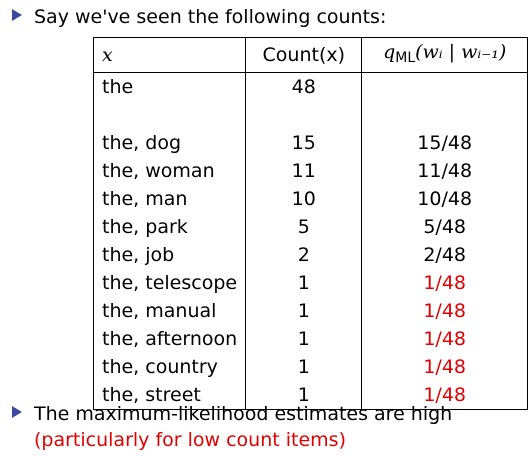 The width and height of the screenshot is (528, 456). I want to click on count-cell: 5, so click(304, 227).